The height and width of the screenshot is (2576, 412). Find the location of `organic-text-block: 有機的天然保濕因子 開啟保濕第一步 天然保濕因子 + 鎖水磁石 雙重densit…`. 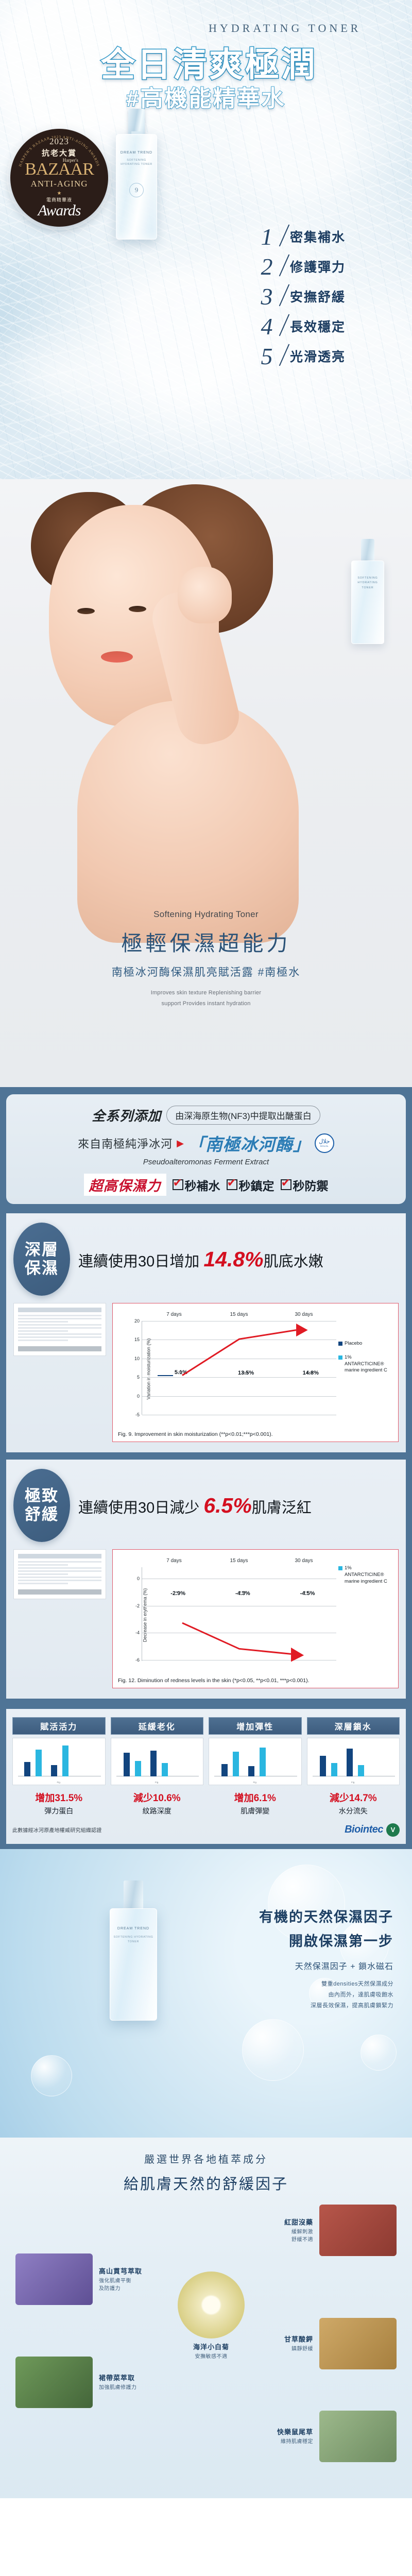

organic-text-block: 有機的天然保濕因子 開啟保濕第一步 天然保濕因子 + 鎖水磁石 雙重densit… is located at coordinates (326, 1958).